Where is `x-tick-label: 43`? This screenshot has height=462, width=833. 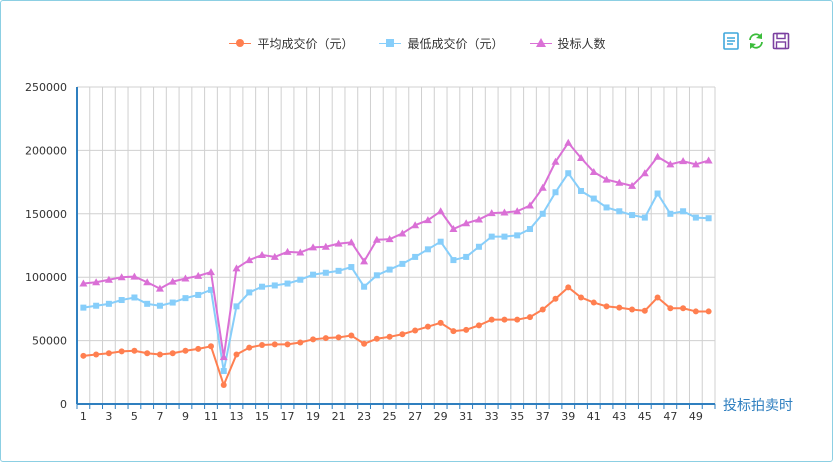 x-tick-label: 43 is located at coordinates (619, 416).